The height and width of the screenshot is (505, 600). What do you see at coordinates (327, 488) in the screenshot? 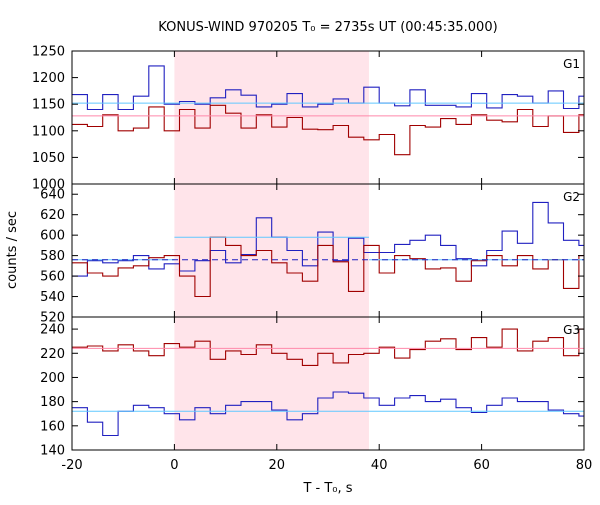
I see `x-axis-label: T - T₀, s` at bounding box center [327, 488].